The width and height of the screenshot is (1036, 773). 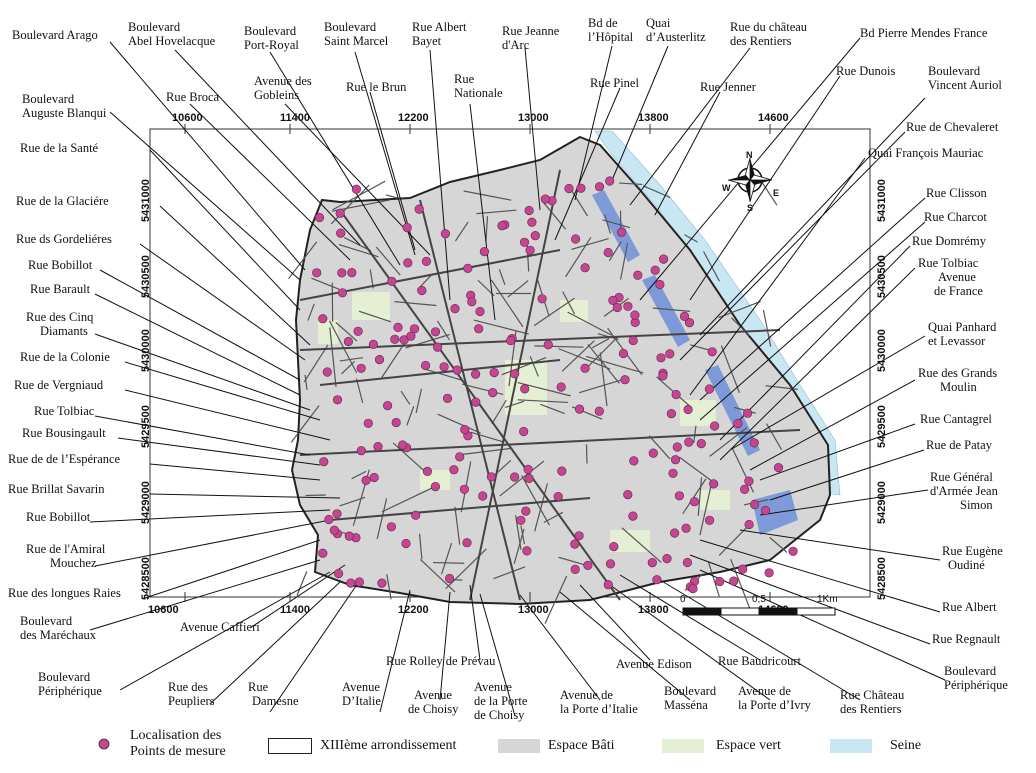 What do you see at coordinates (926, 153) in the screenshot?
I see `label-quai-francois-mauriac: Quai François Mauriac` at bounding box center [926, 153].